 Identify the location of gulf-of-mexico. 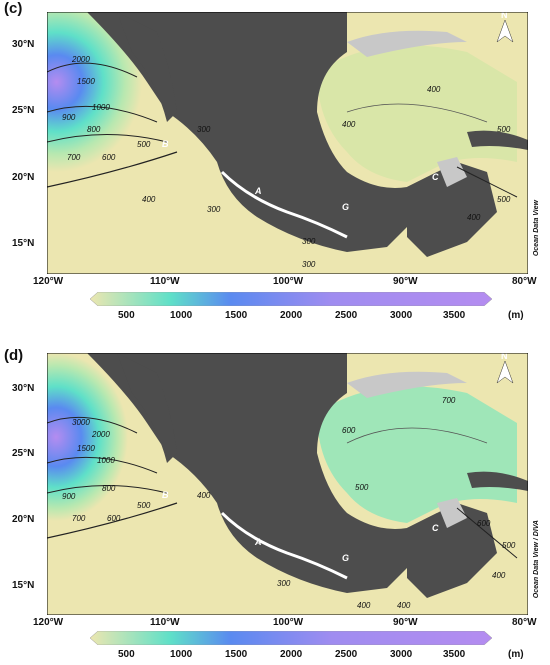
(417, 114).